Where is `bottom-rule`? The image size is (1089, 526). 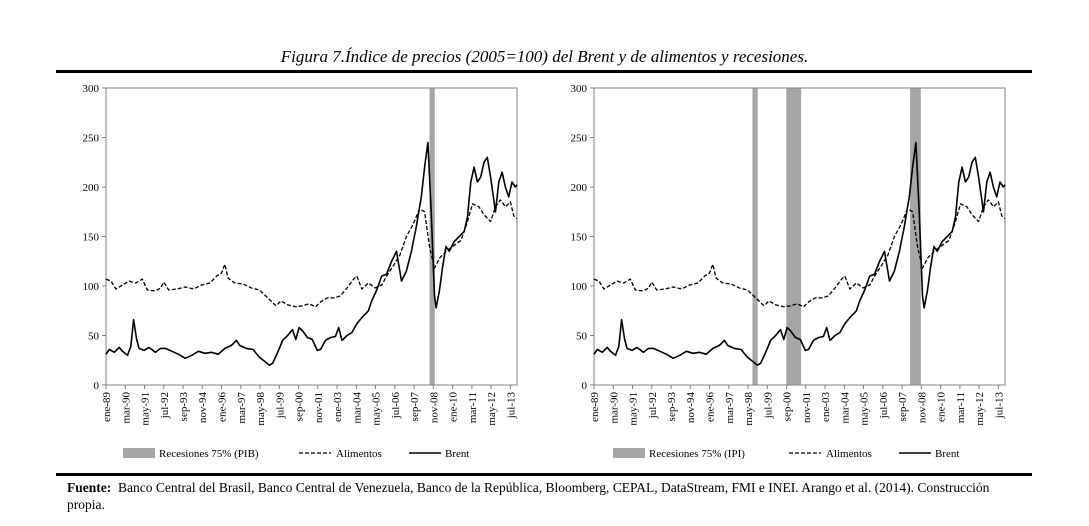 bottom-rule is located at coordinates (544, 474).